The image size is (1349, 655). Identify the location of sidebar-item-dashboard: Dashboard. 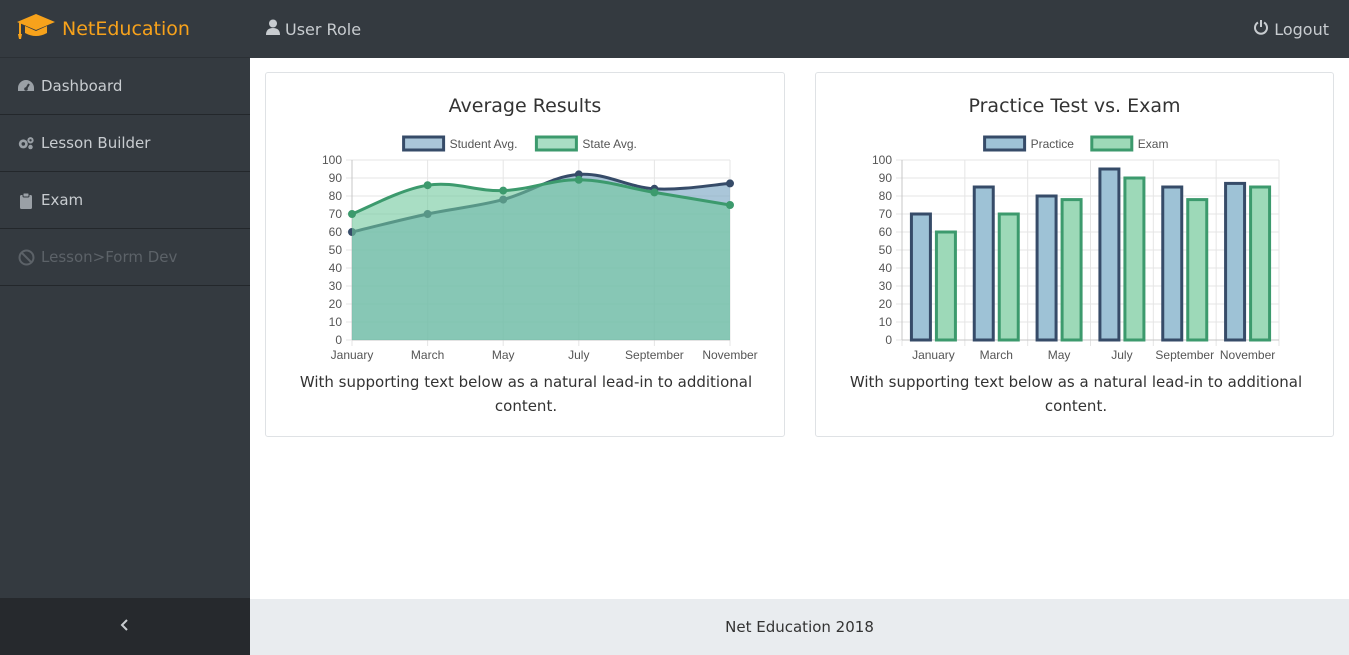
(125, 86).